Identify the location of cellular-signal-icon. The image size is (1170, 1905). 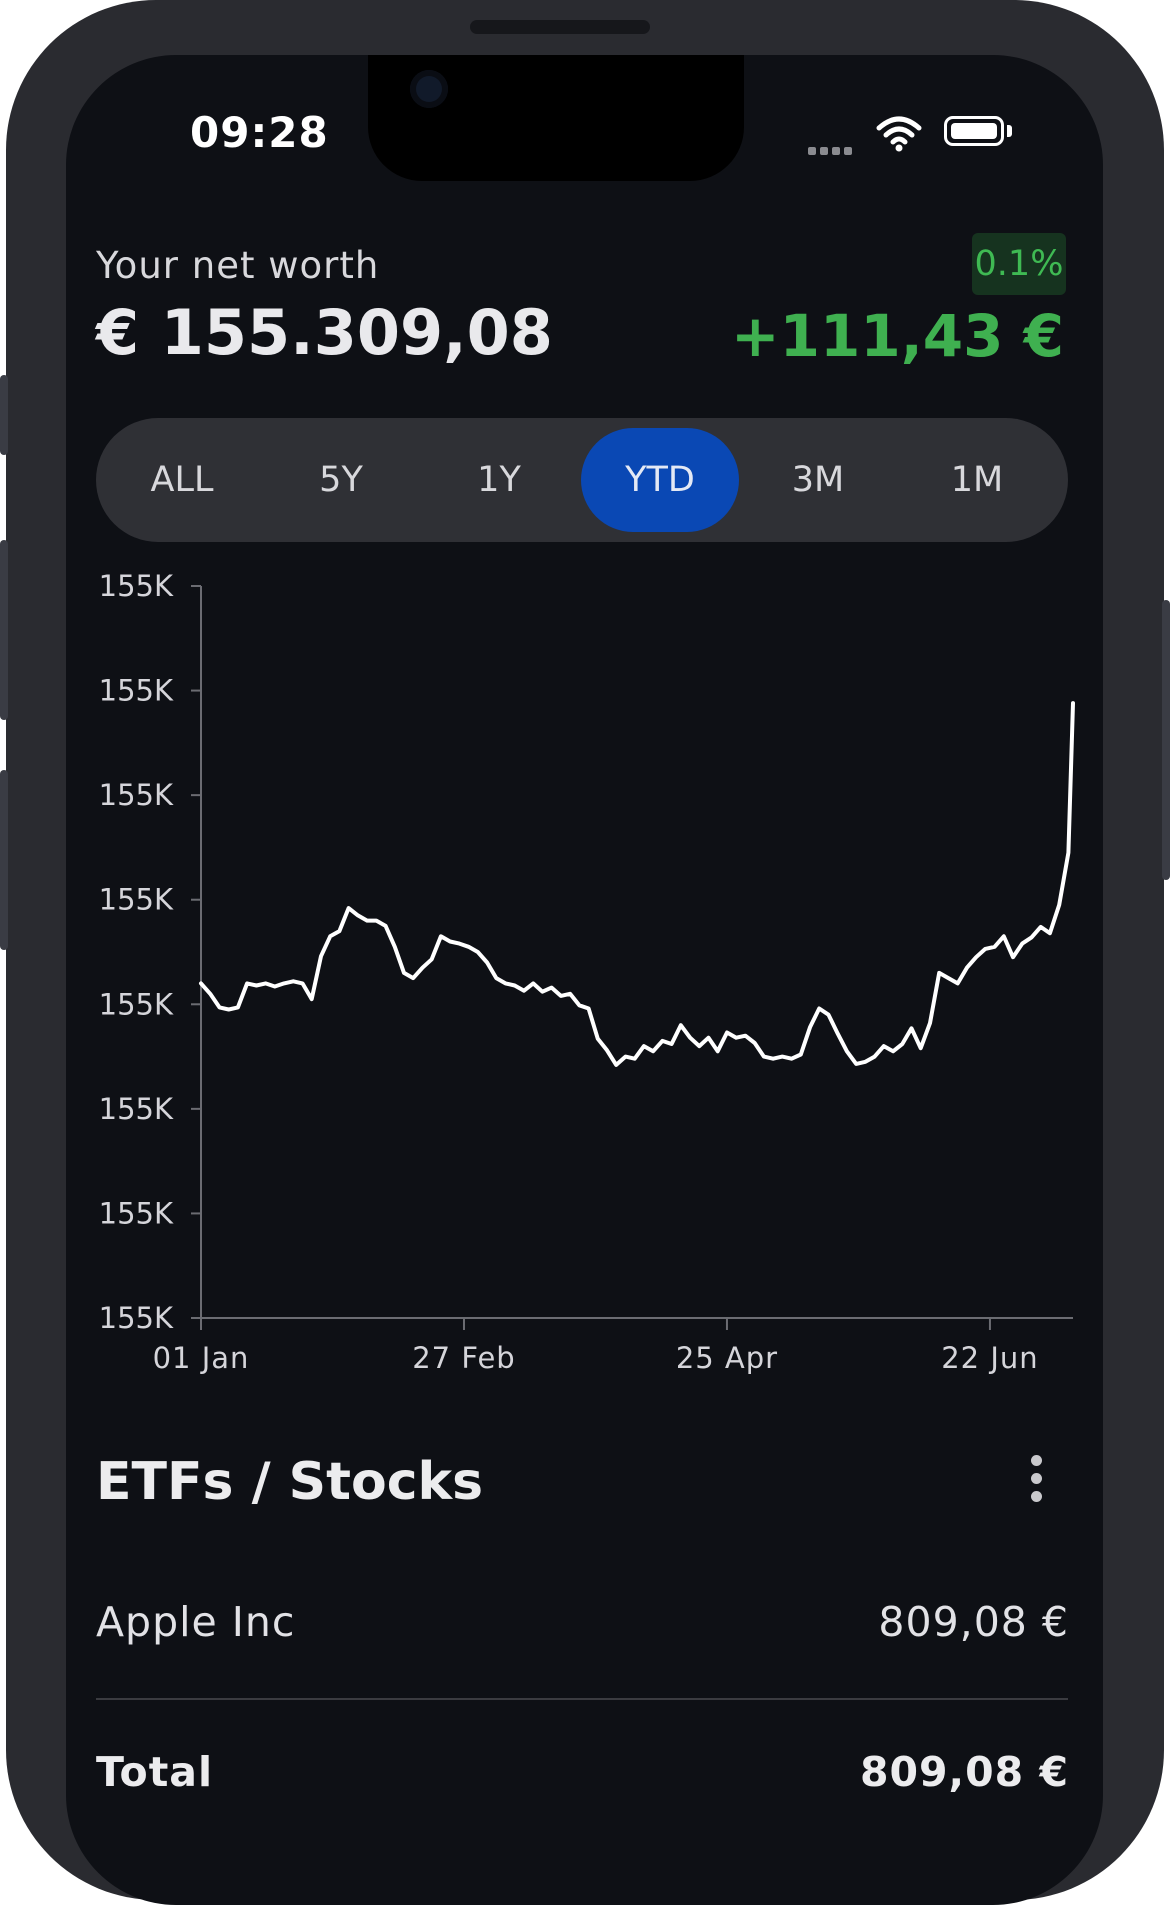
(832, 149).